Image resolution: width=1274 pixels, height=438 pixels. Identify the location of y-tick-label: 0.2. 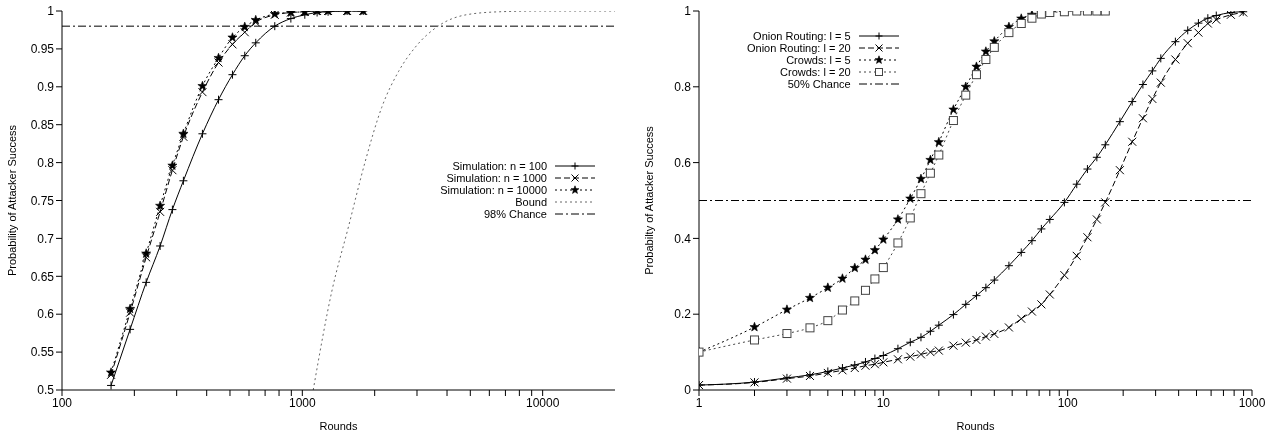
(683, 314).